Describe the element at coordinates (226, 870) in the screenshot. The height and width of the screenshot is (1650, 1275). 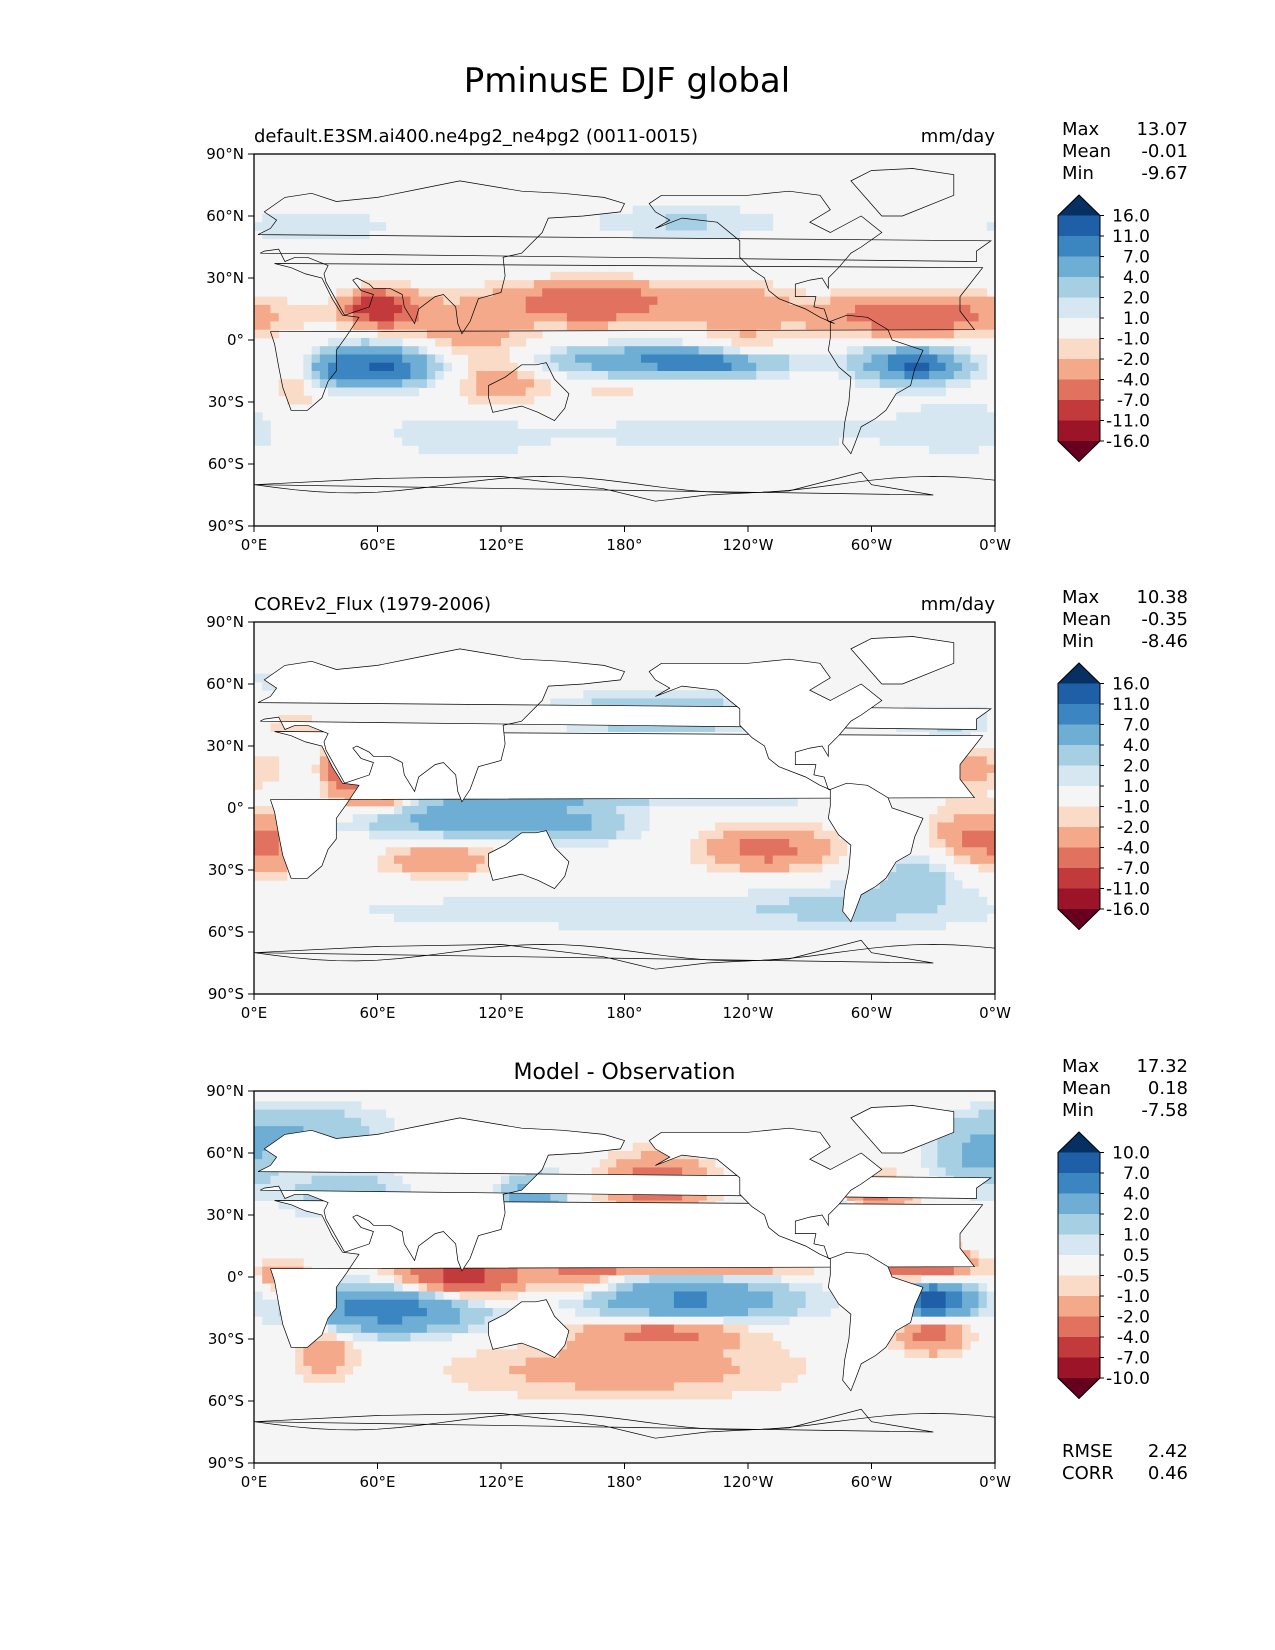
I see `panel-2-y-tick-label: 30°S` at that location.